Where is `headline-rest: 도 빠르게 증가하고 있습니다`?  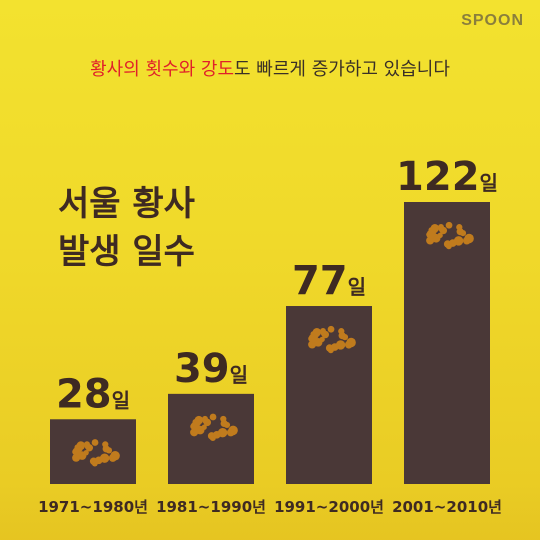
headline-rest: 도 빠르게 증가하고 있습니다 is located at coordinates (342, 69).